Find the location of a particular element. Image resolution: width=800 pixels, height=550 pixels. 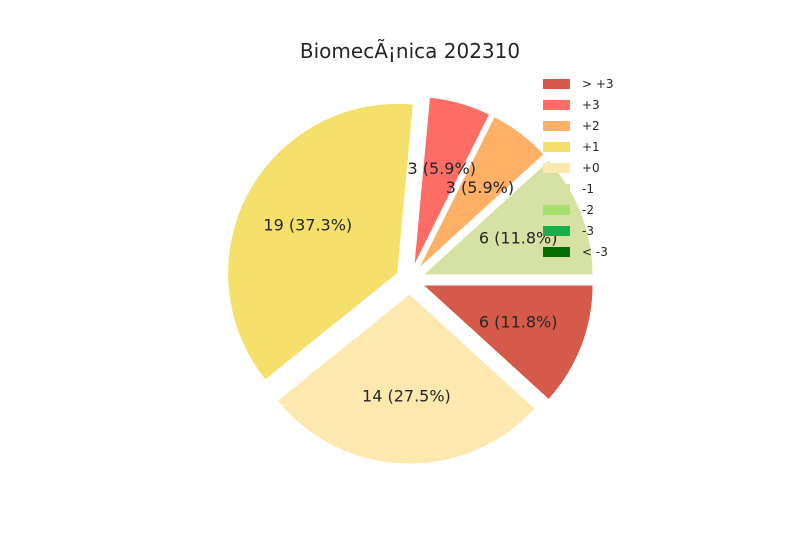

legend-label: +1 is located at coordinates (591, 147).